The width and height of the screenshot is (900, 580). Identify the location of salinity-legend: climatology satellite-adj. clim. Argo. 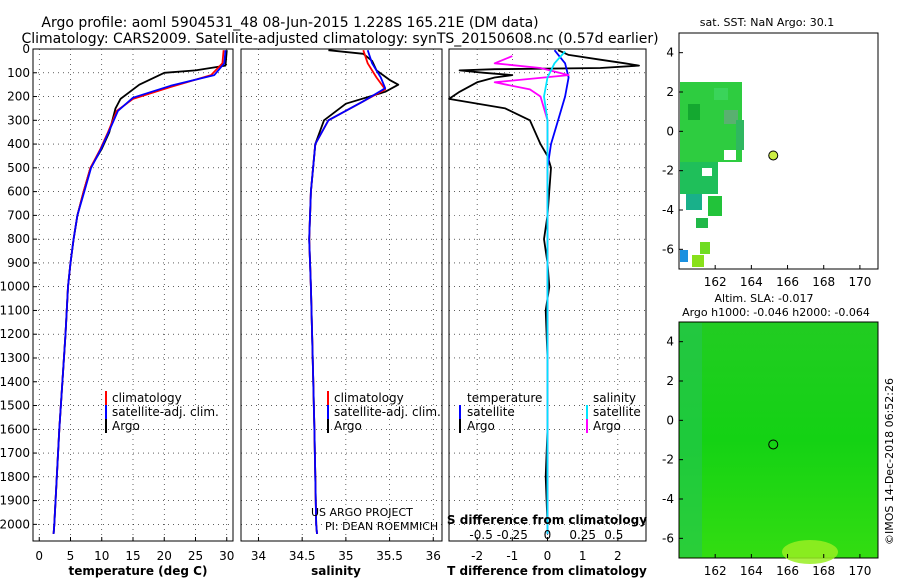
(384, 412).